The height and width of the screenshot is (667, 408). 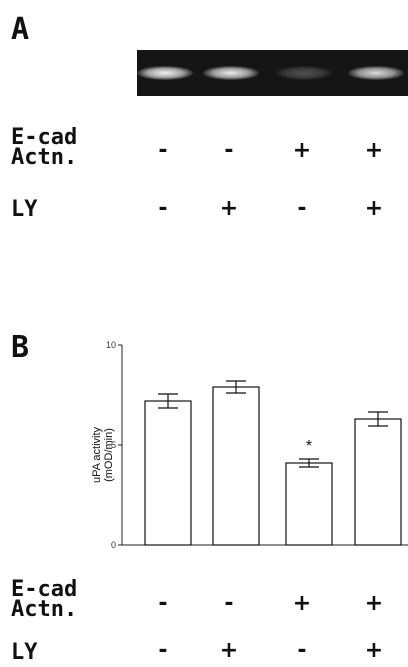 What do you see at coordinates (24, 209) in the screenshot?
I see `ly-label: LY` at bounding box center [24, 209].